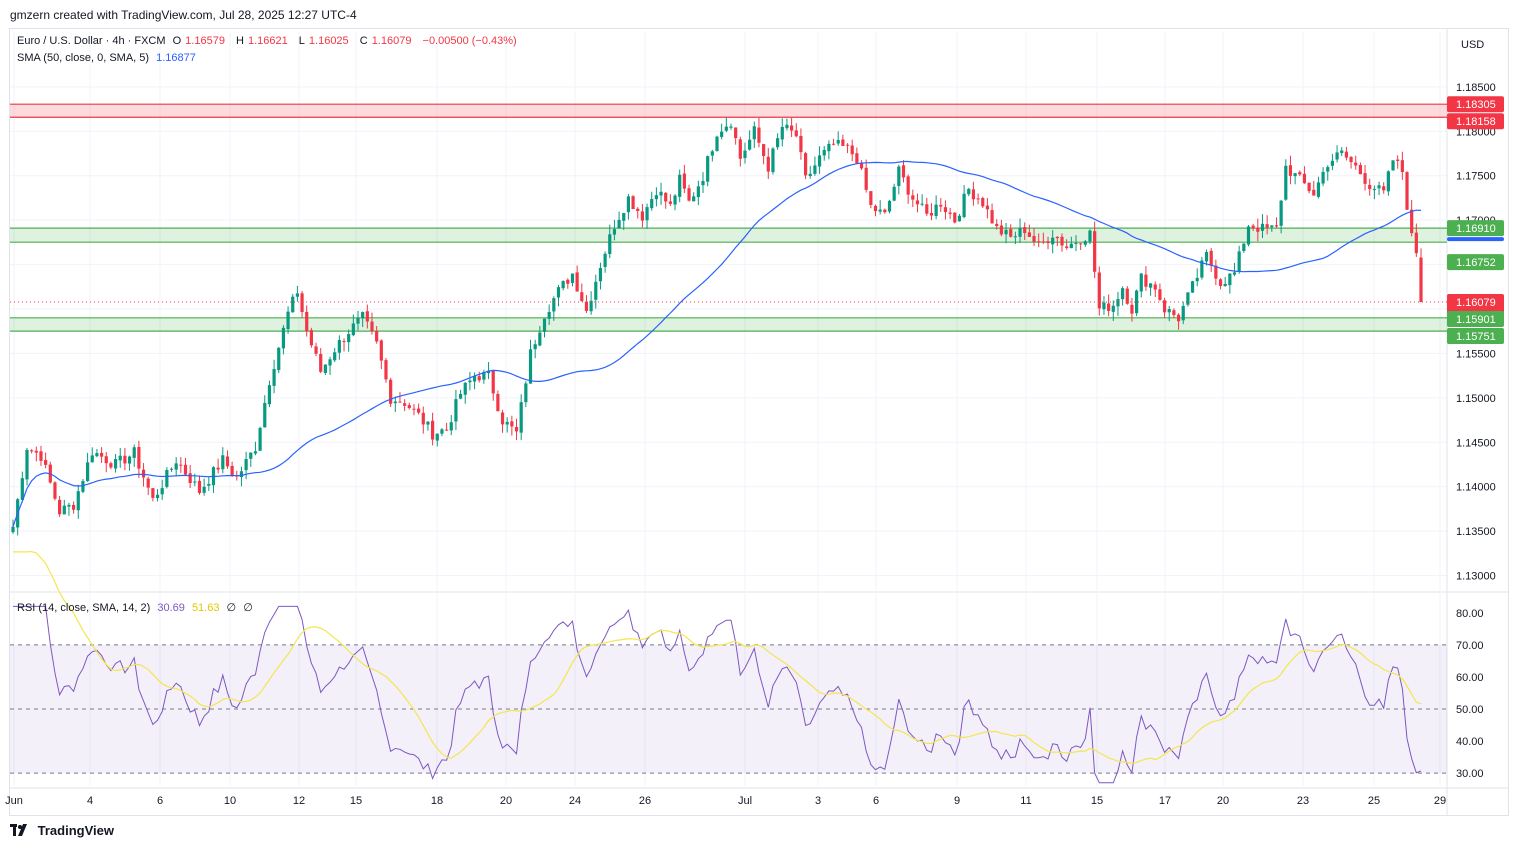 The height and width of the screenshot is (850, 1519). What do you see at coordinates (1476, 320) in the screenshot?
I see `price-label-text: 1.15901` at bounding box center [1476, 320].